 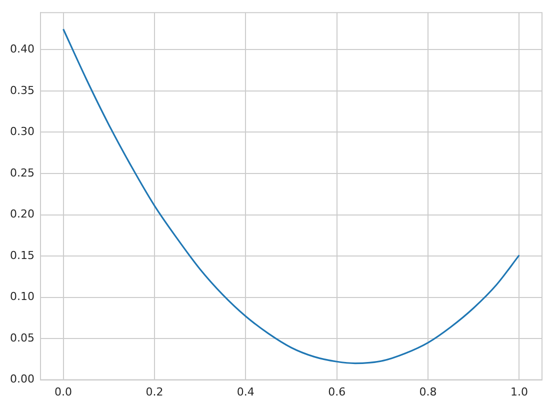 What do you see at coordinates (22, 214) in the screenshot?
I see `y-tick-label: 0.20` at bounding box center [22, 214].